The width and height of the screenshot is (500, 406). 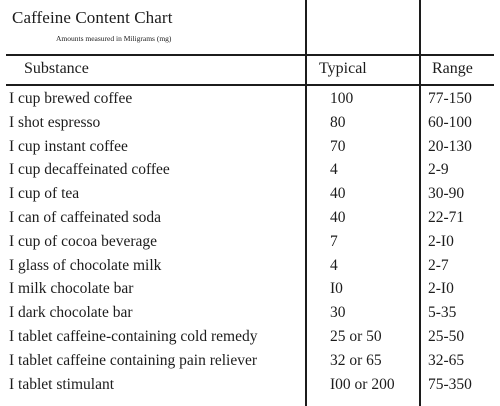 I want to click on typical-cell: 70, so click(x=338, y=146).